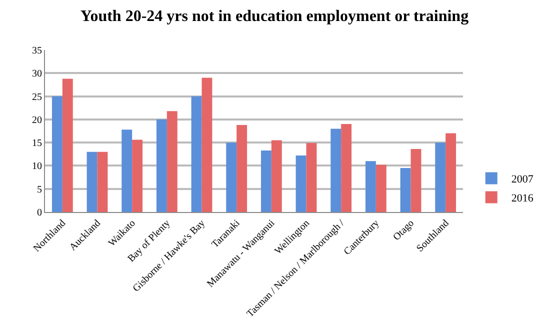 The width and height of the screenshot is (549, 330). What do you see at coordinates (274, 17) in the screenshot?
I see `chart-title: Youth 20-24 yrs not in education employment or training` at bounding box center [274, 17].